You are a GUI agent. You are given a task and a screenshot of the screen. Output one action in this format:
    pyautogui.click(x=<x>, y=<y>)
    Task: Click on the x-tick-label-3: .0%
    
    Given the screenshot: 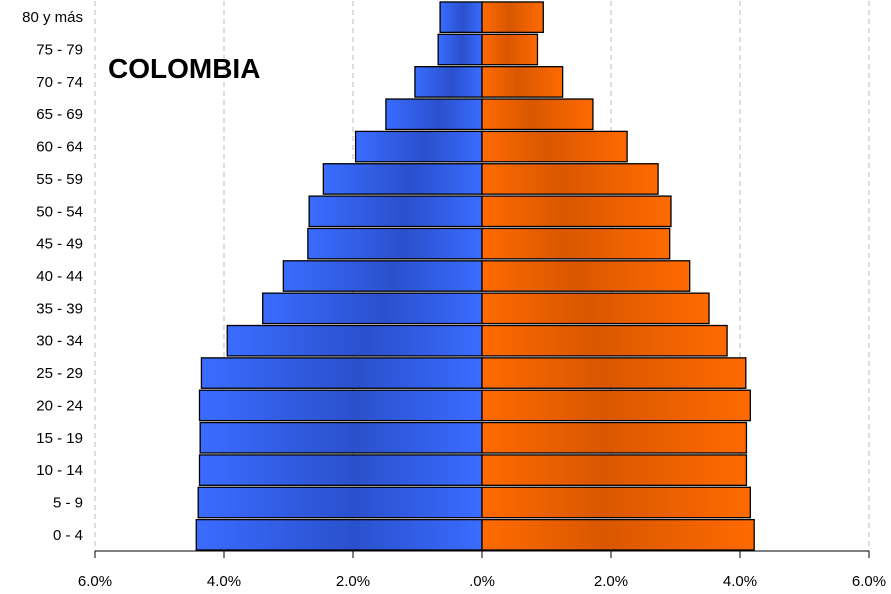 What is the action you would take?
    pyautogui.click(x=482, y=581)
    